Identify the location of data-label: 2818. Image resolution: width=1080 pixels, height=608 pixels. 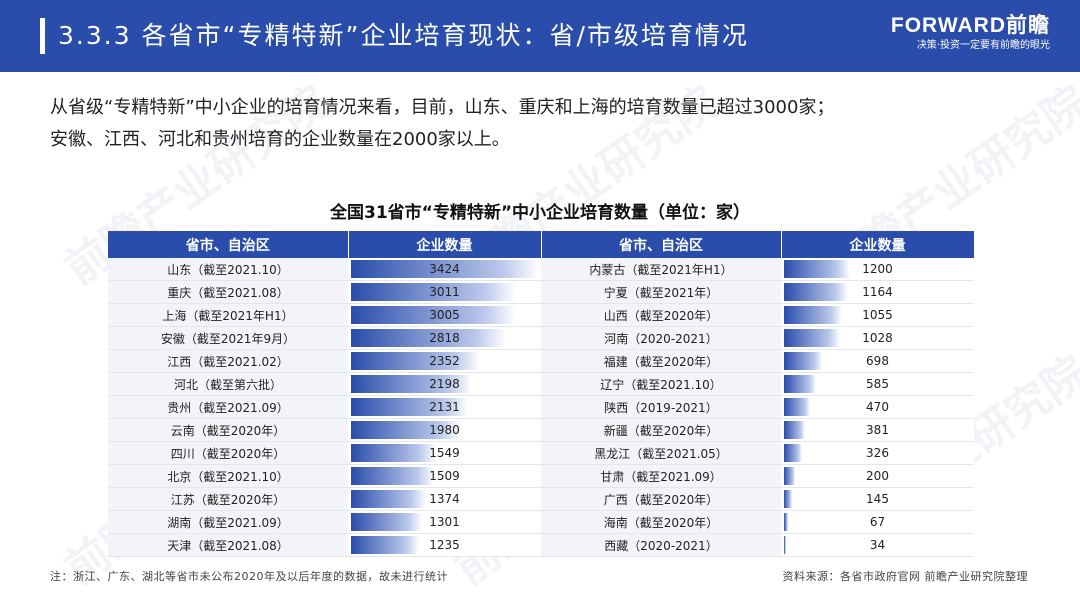
(444, 338).